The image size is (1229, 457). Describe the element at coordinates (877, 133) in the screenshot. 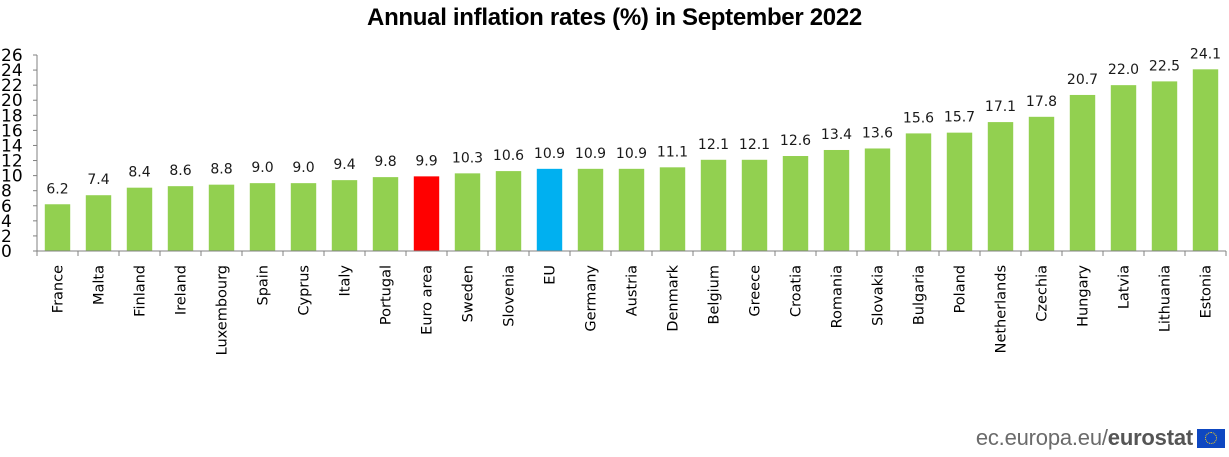

I see `value-label: 13.6` at that location.